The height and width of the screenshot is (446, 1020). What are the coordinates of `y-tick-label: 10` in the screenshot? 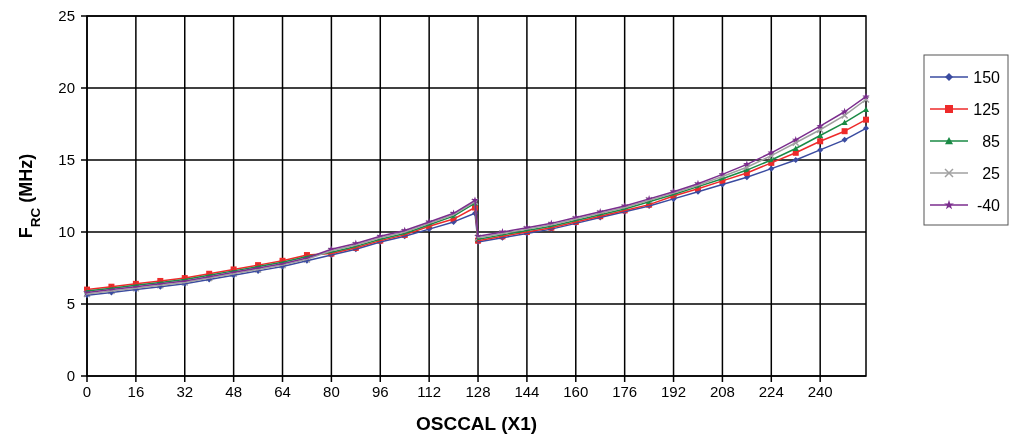 It's located at (66, 232).